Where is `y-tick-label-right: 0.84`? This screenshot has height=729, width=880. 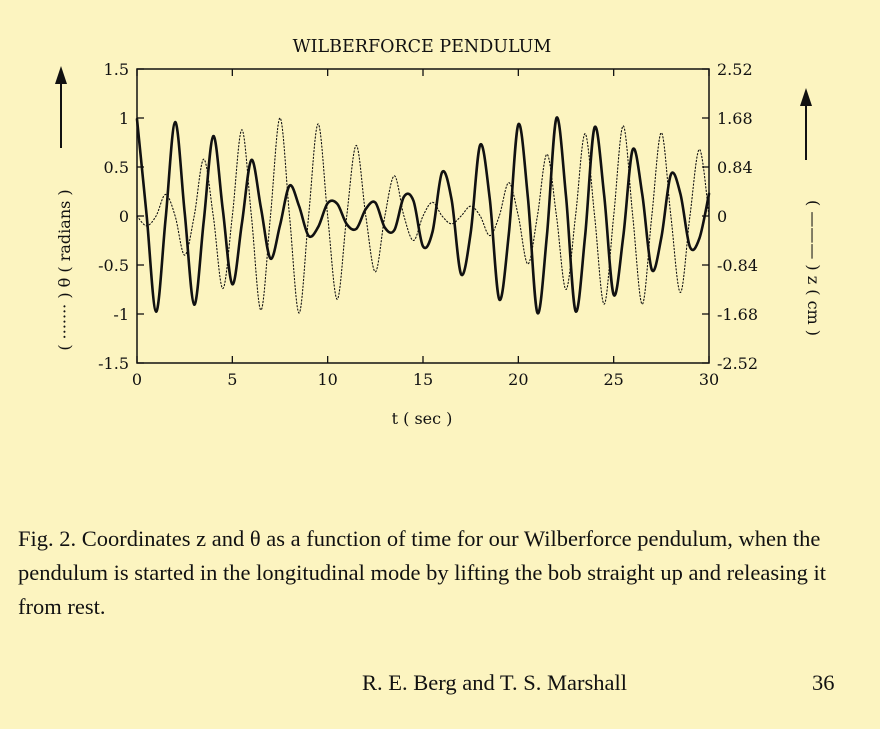 y-tick-label-right: 0.84 is located at coordinates (735, 167).